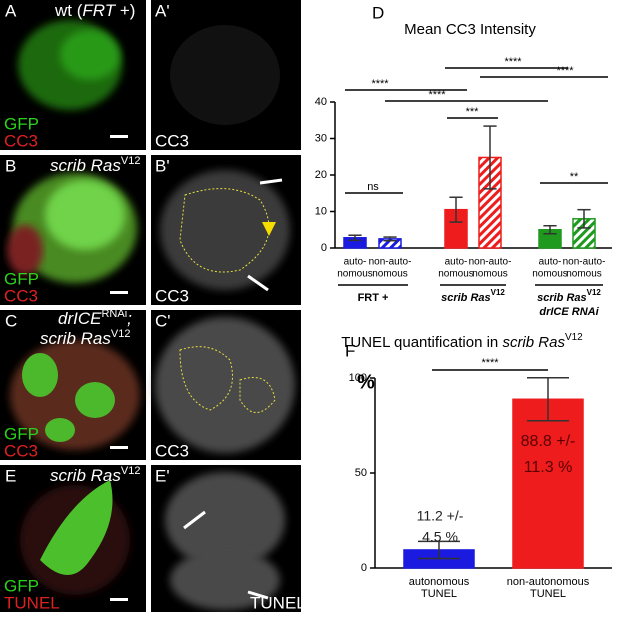 The width and height of the screenshot is (617, 617). What do you see at coordinates (473, 112) in the screenshot?
I see `significance-label: ***` at bounding box center [473, 112].